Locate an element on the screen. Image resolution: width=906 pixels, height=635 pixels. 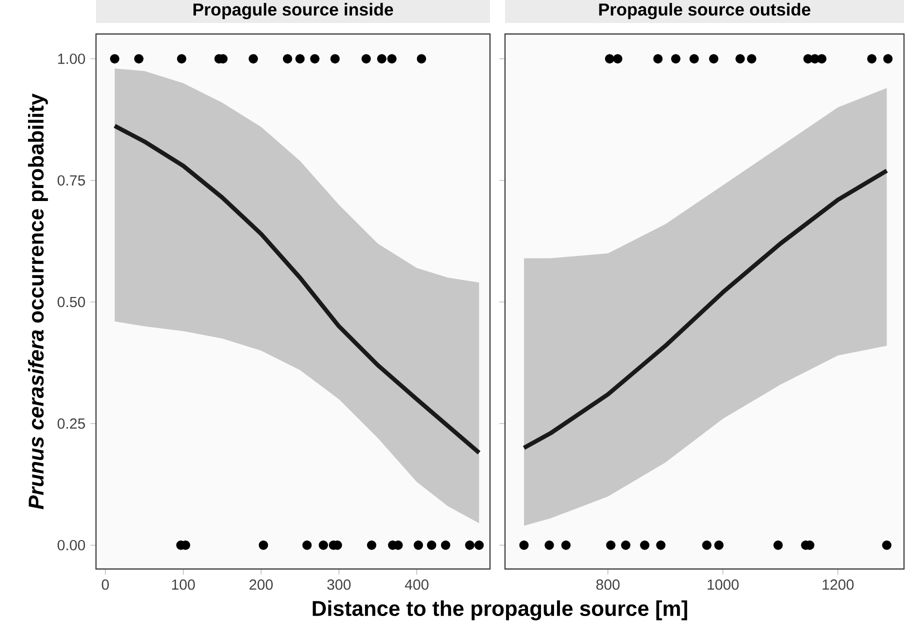
x-tick-label: 400 is located at coordinates (416, 584).